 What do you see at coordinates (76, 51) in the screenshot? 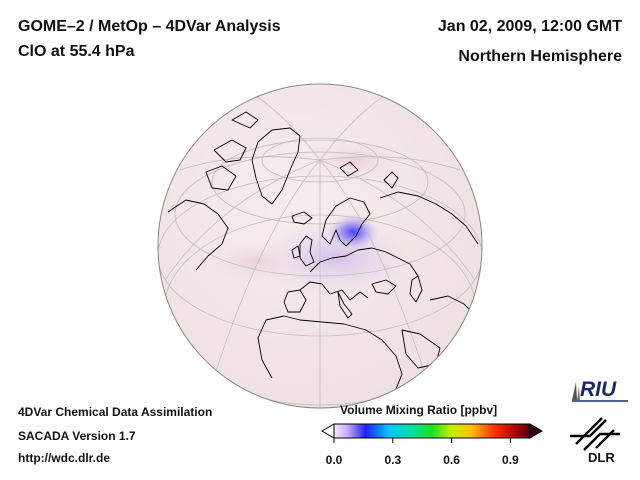
I see `map-subtitle: ClO at 55.4 hPa` at bounding box center [76, 51].